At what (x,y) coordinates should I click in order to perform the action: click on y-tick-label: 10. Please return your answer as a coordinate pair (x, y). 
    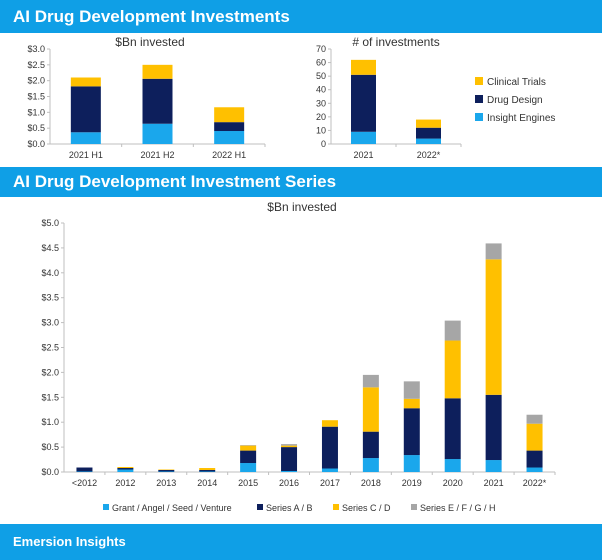
    Looking at the image, I should click on (321, 130).